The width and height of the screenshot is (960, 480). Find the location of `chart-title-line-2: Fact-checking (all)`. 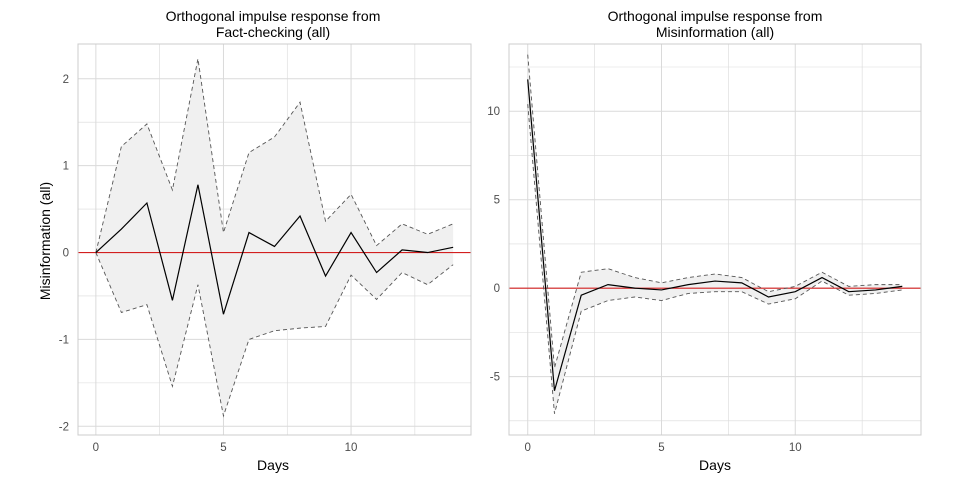

chart-title-line-2: Fact-checking (all) is located at coordinates (273, 32).